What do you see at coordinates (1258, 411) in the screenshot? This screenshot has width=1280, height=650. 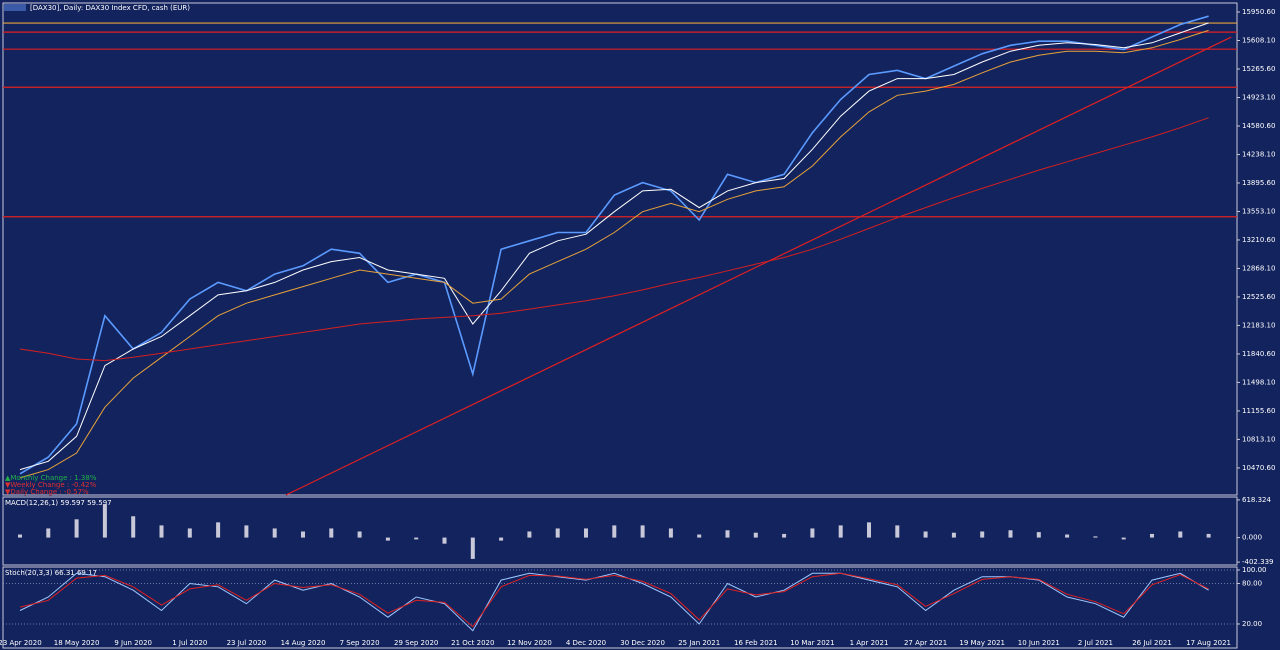 I see `y-tick-label: 11155.60` at bounding box center [1258, 411].